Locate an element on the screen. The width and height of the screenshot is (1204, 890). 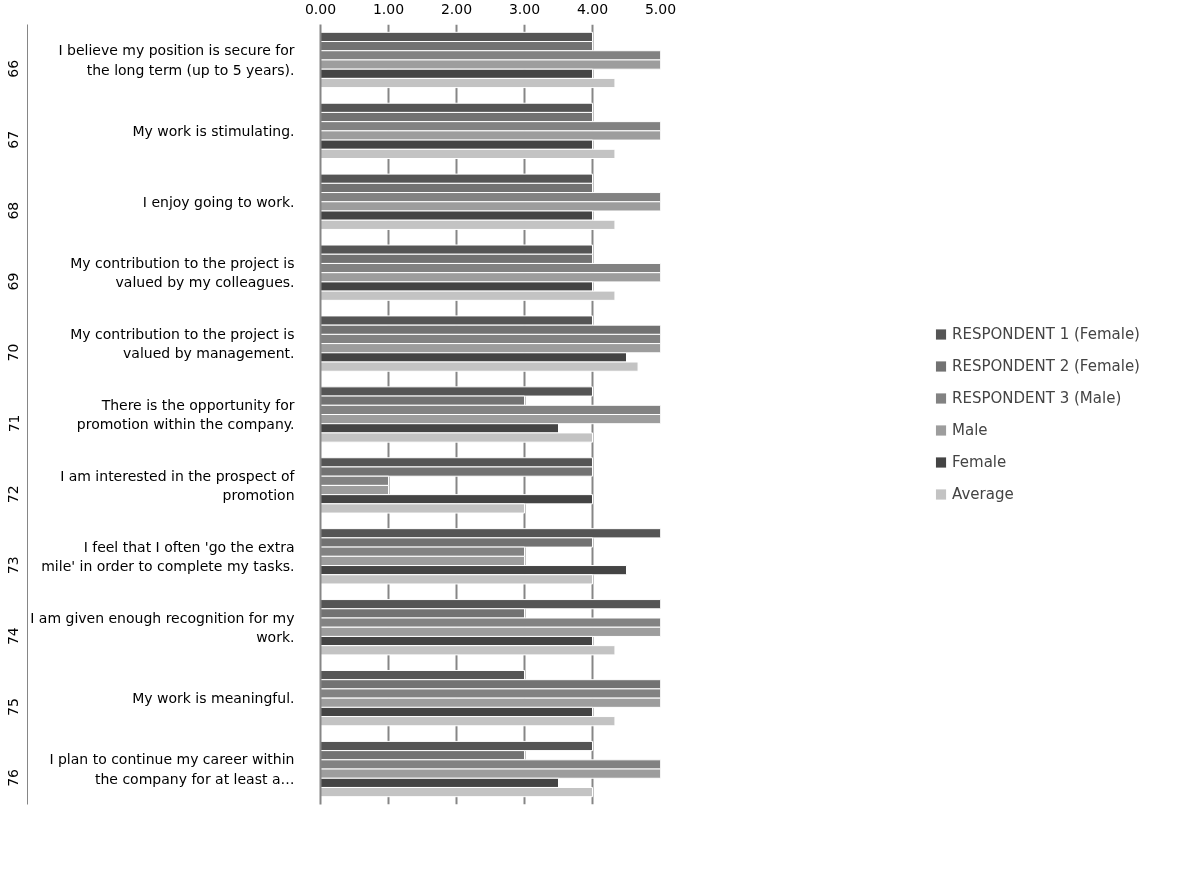
y-tick-label: My contribution to the project is valued by management. is located at coordinates (182, 343).